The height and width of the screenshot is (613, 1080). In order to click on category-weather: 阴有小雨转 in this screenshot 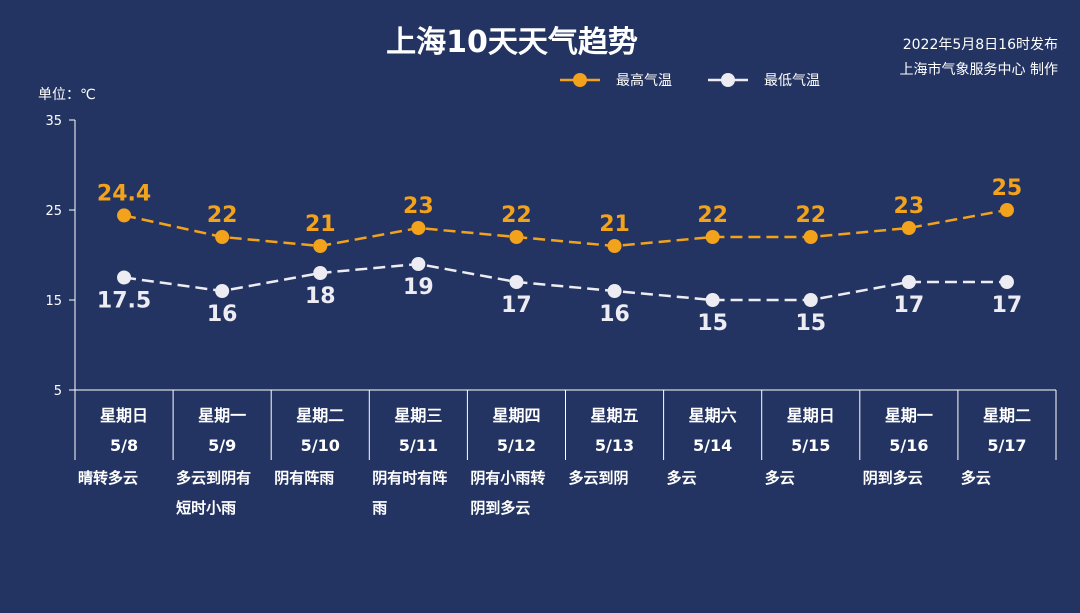, I will do `click(507, 478)`.